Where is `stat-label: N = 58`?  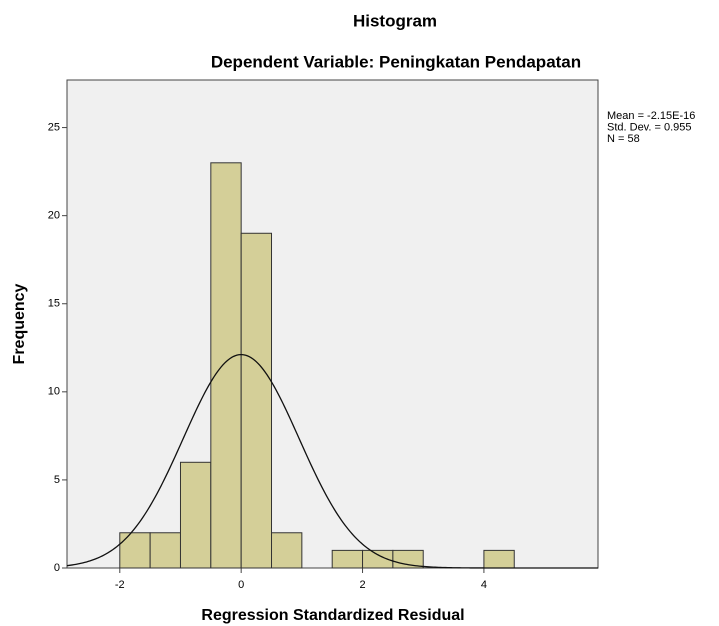
stat-label: N = 58 is located at coordinates (623, 139).